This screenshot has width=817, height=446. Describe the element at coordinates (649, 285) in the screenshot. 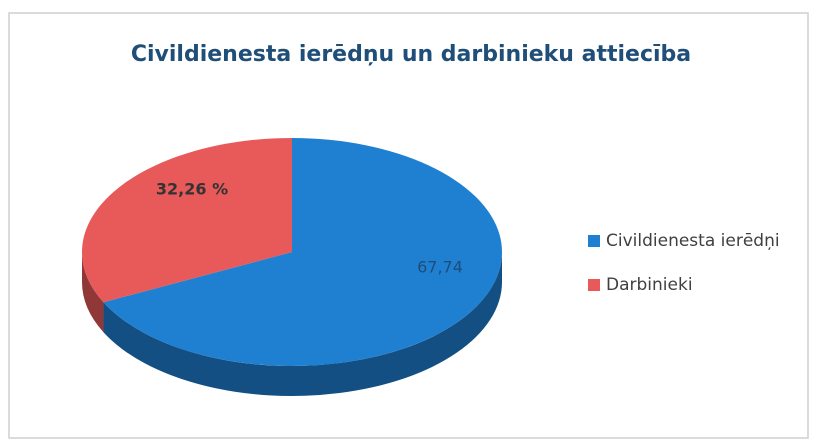

I see `legend-label: Darbinieki` at that location.